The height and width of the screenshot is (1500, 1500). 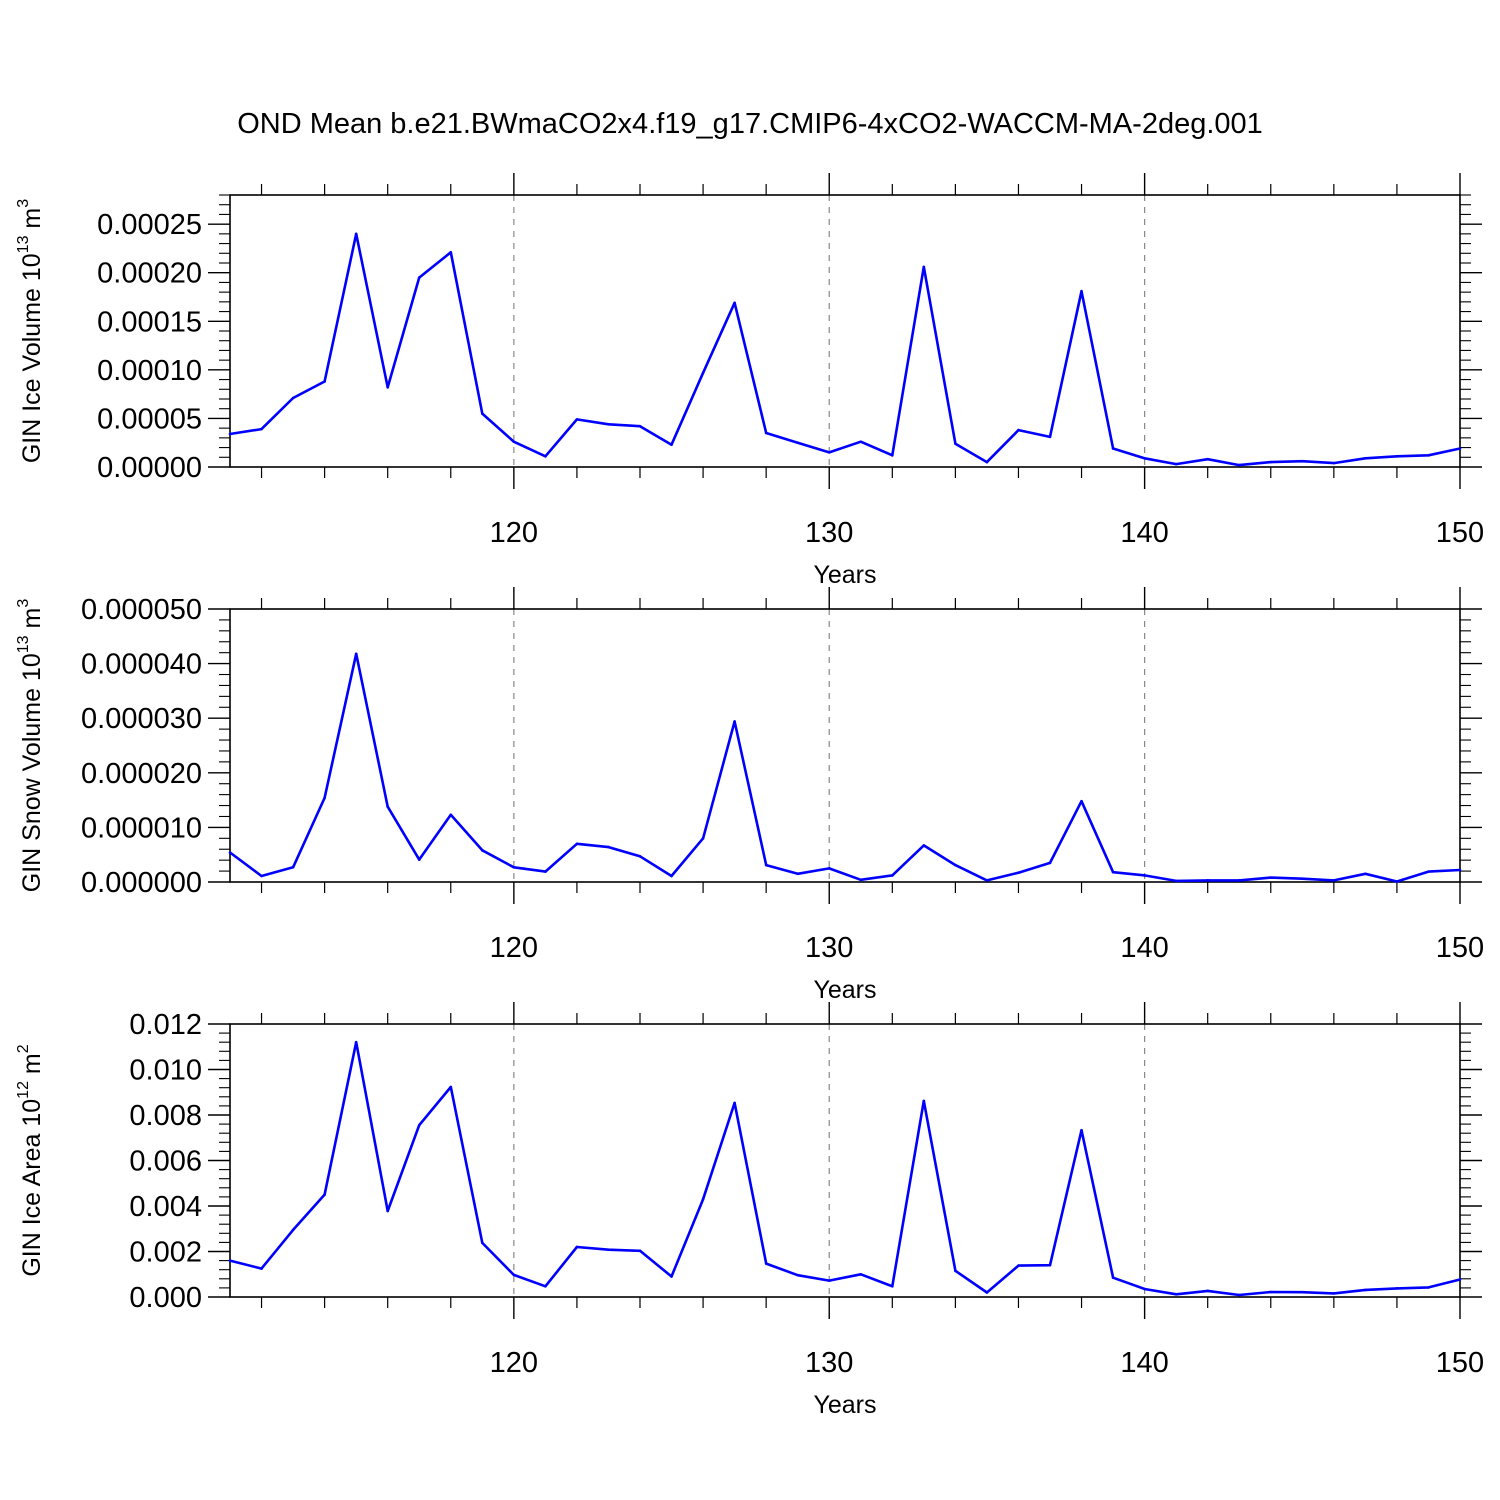 I want to click on x-tick-label: 120, so click(x=514, y=1363).